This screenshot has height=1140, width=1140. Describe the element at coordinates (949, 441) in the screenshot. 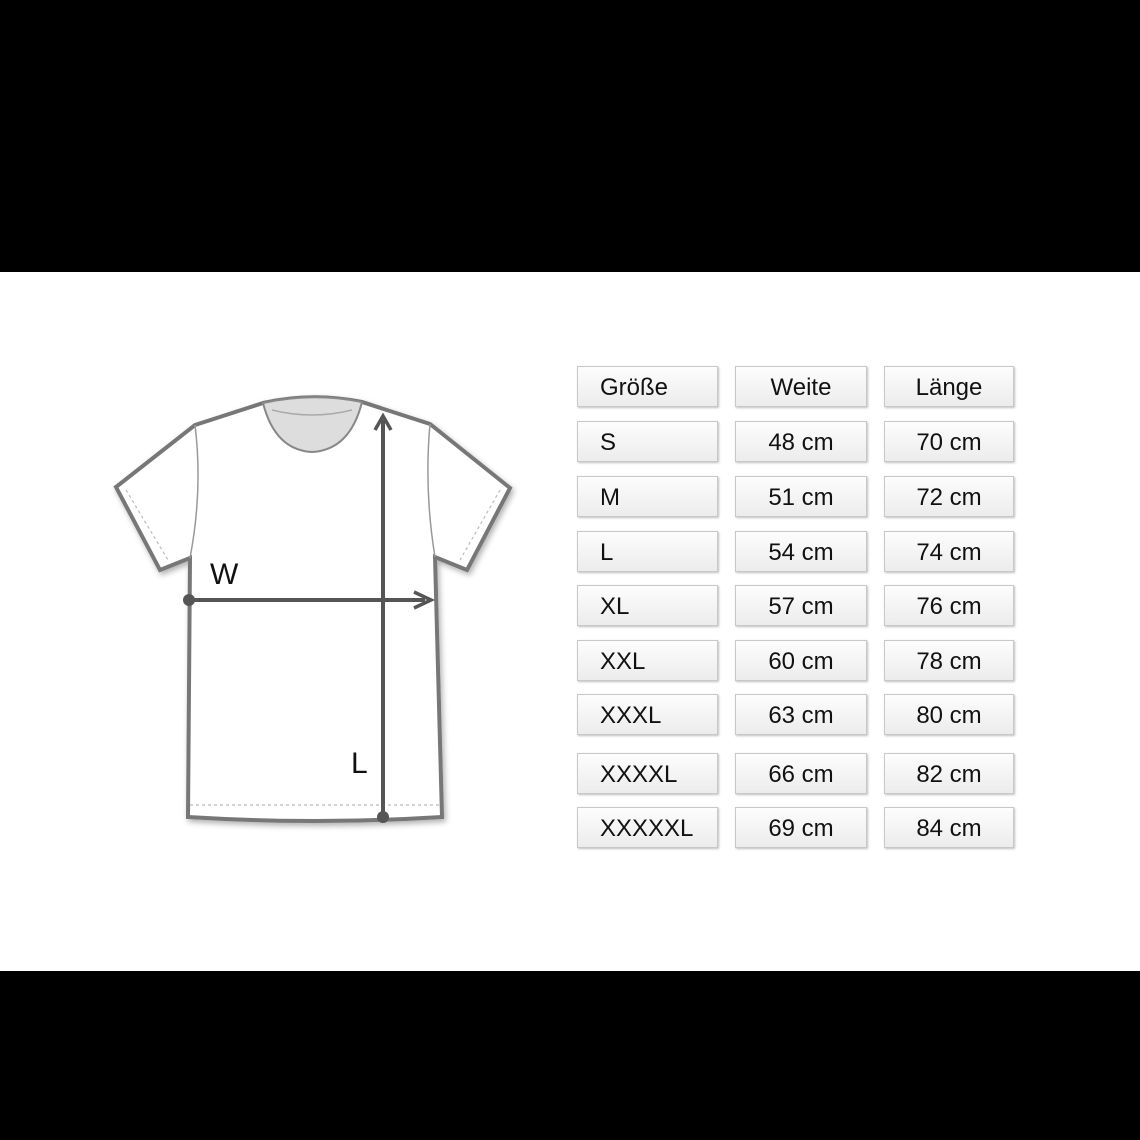

I see `cell-length: 70 cm` at that location.